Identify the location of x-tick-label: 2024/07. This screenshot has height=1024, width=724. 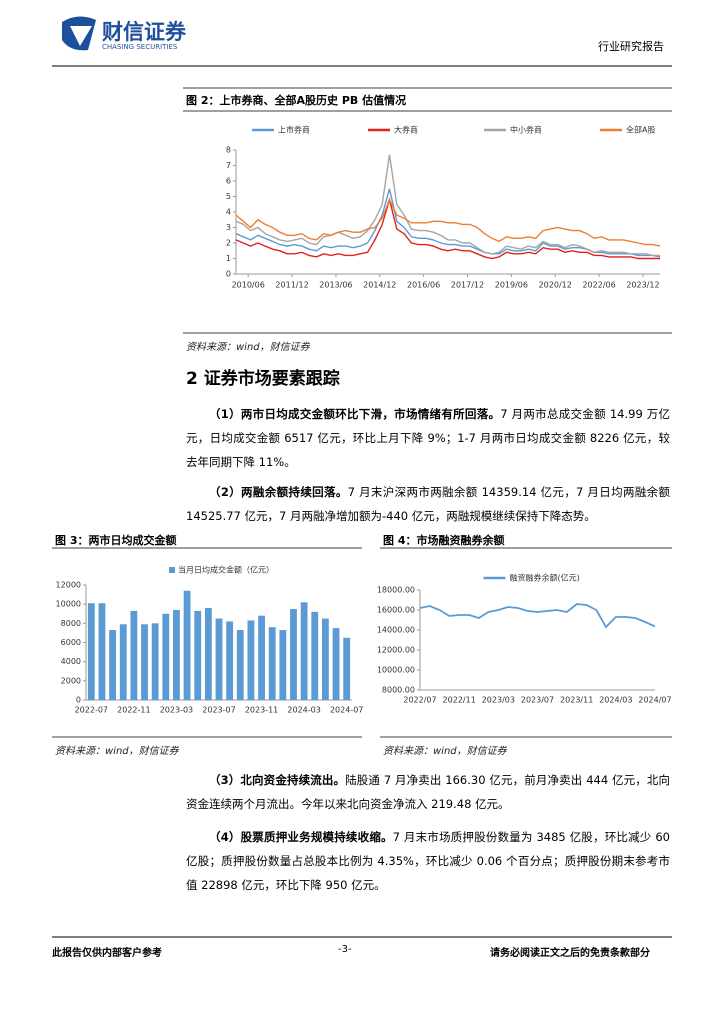
(654, 700).